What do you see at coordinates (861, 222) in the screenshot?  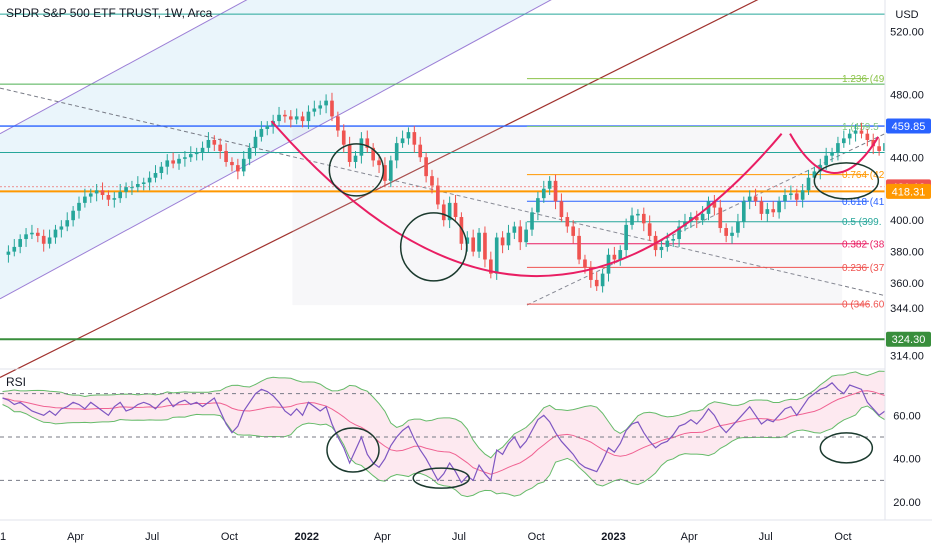 I see `fib-label-0.5: 0.5 (399.` at bounding box center [861, 222].